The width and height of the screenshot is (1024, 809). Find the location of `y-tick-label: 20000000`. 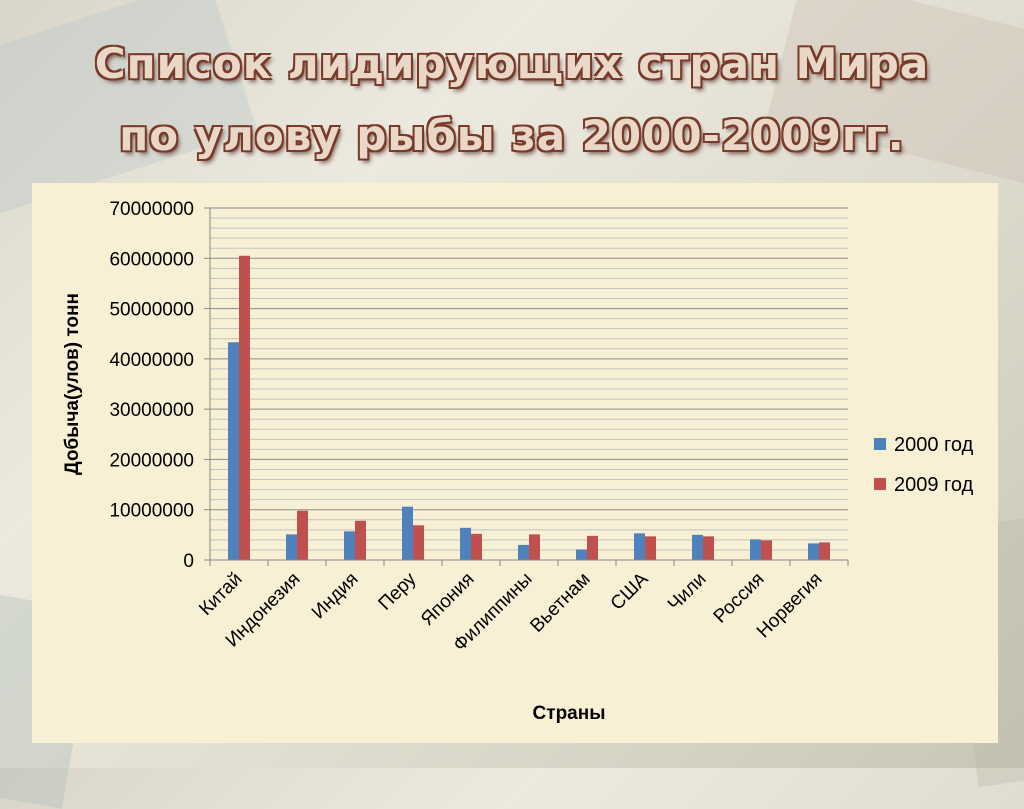

y-tick-label: 20000000 is located at coordinates (151, 460).